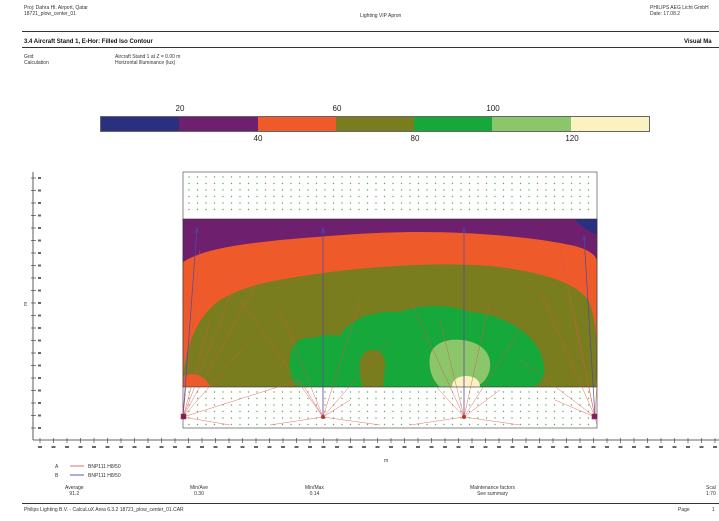  Describe the element at coordinates (389, 416) in the screenshot. I see `luminaire-markers` at that location.